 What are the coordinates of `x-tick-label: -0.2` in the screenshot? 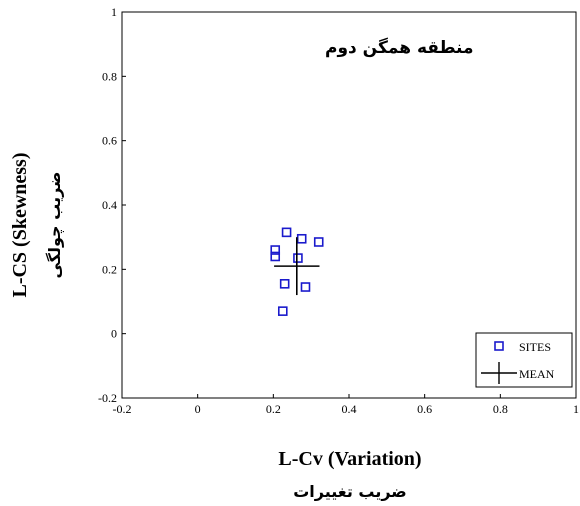 It's located at (122, 409).